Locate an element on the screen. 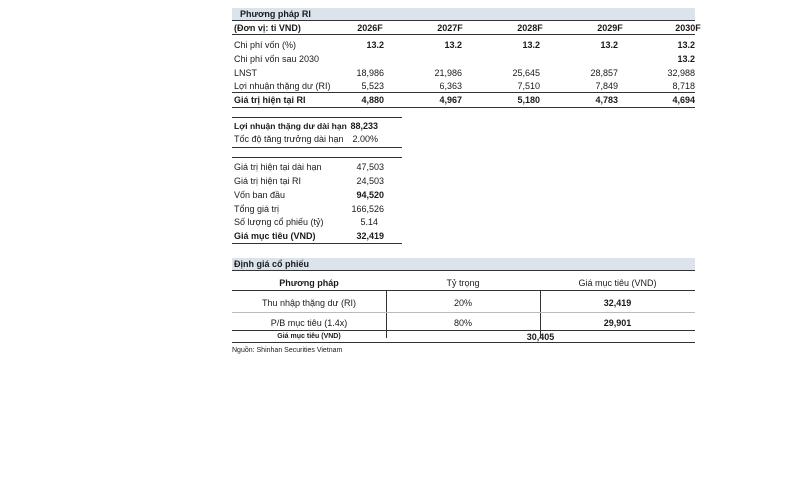  value-label: Tổng giá trị is located at coordinates (257, 209).